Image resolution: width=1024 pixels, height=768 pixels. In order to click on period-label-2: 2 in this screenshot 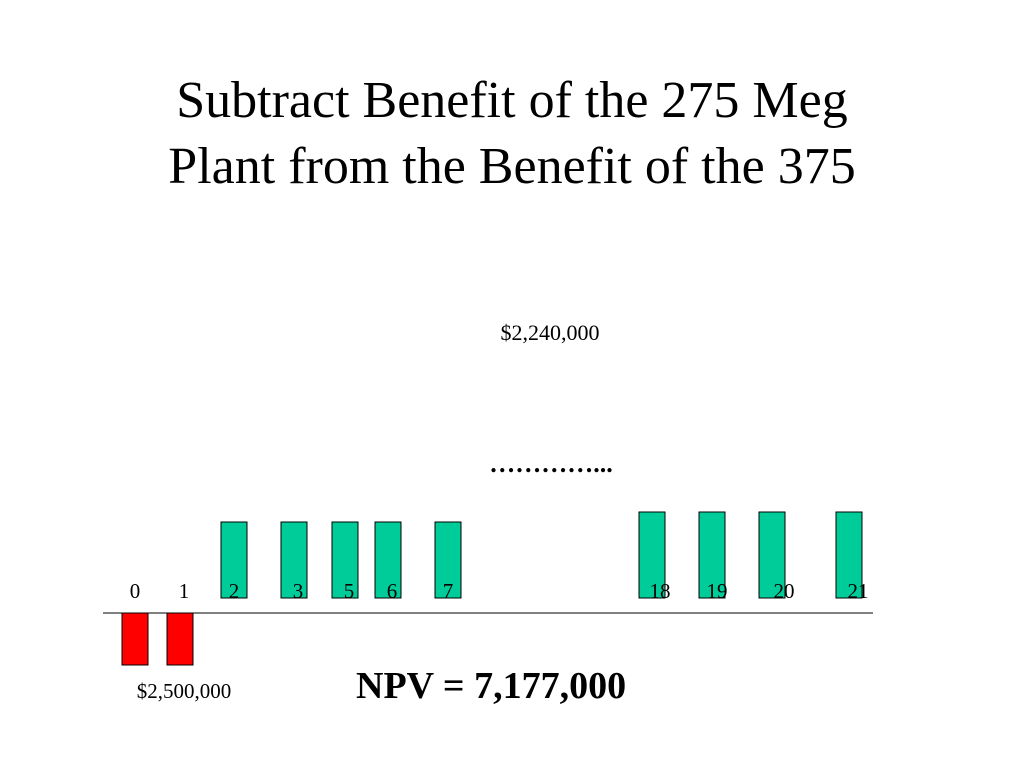, I will do `click(234, 591)`.